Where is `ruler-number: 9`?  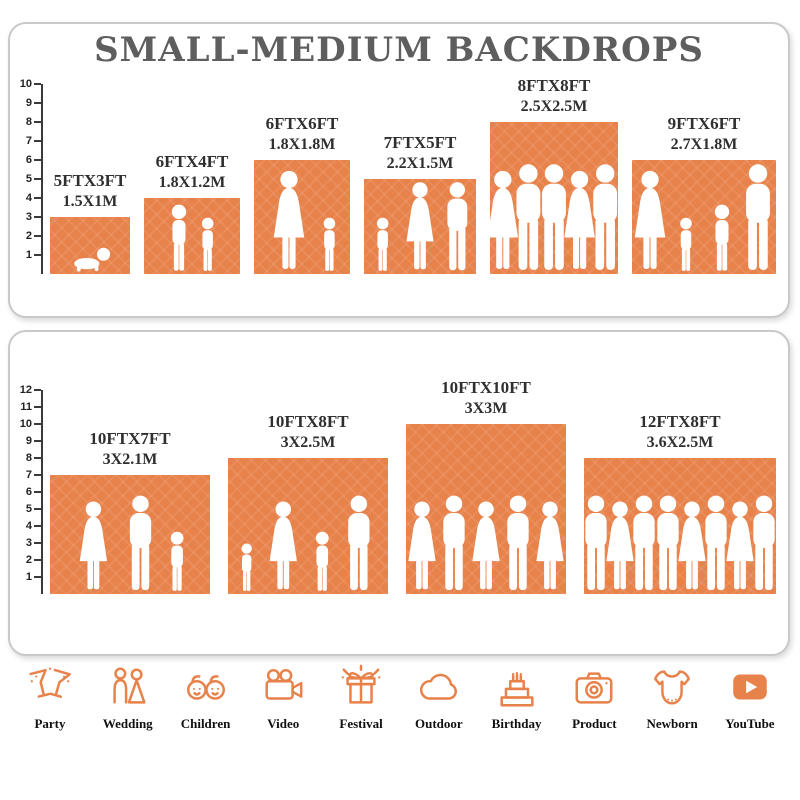
ruler-number: 9 is located at coordinates (28, 440).